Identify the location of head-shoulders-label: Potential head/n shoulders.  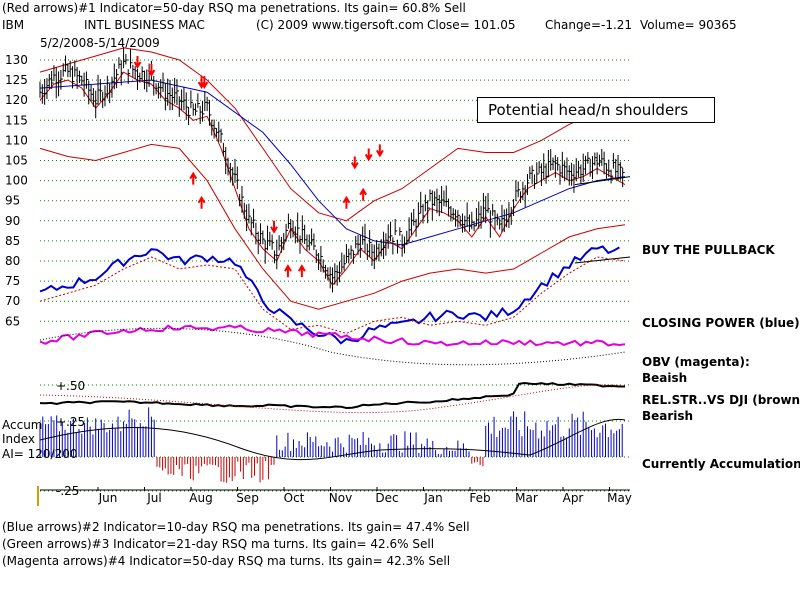
(588, 110).